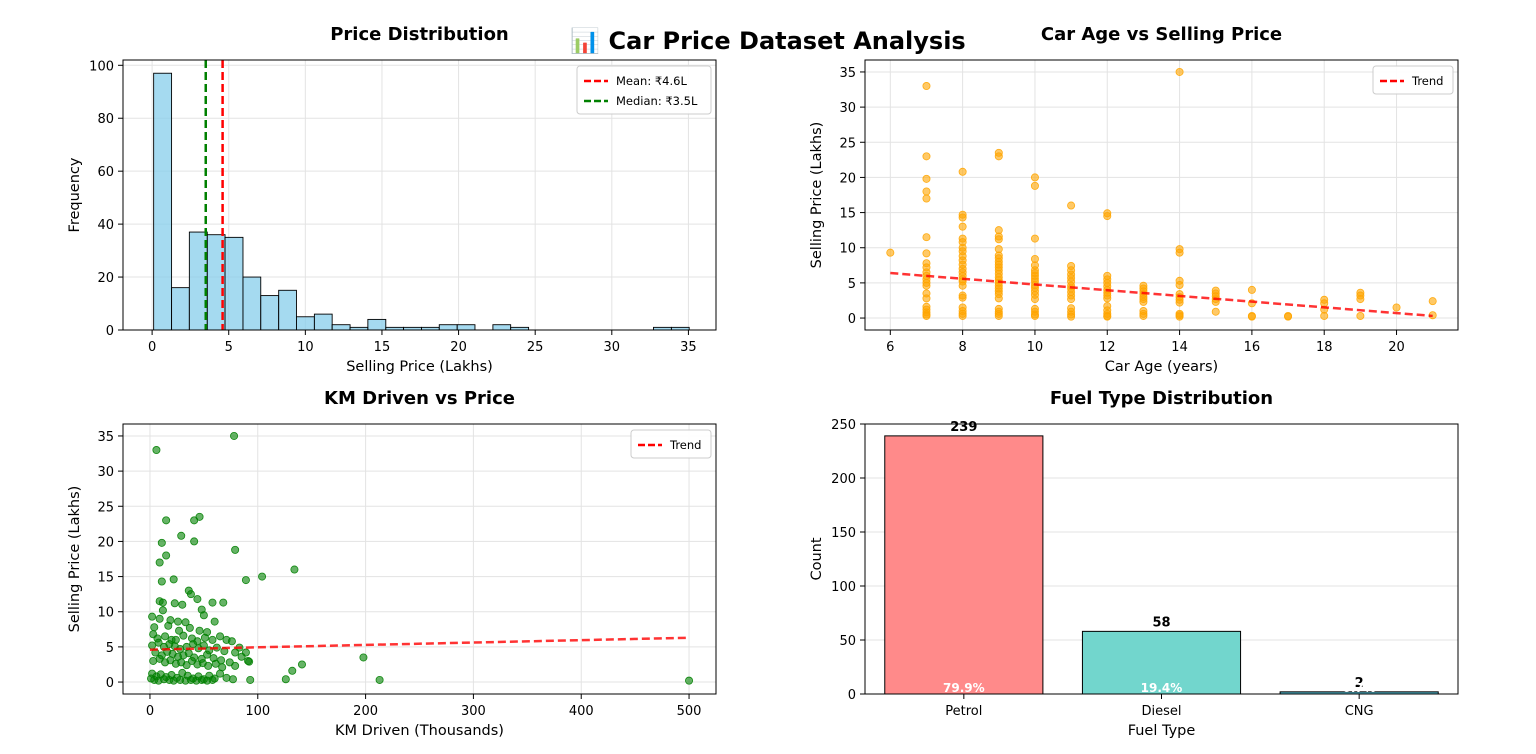 This screenshot has height=754, width=1536. What do you see at coordinates (110, 683) in the screenshot?
I see `y-tick-label: 0` at bounding box center [110, 683].